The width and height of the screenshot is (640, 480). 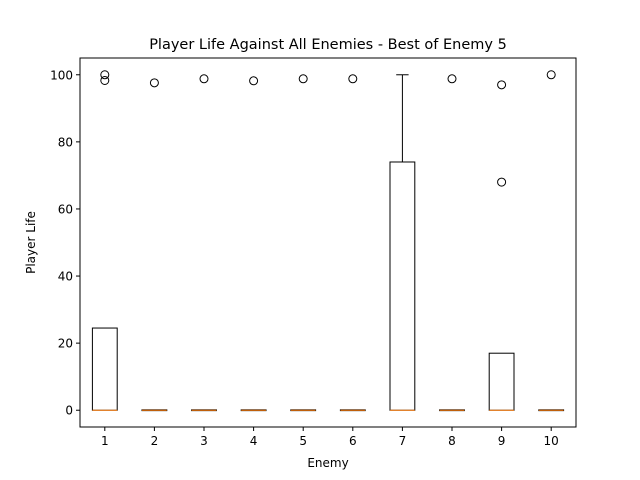 What do you see at coordinates (69, 411) in the screenshot?
I see `y-tick-label: 0` at bounding box center [69, 411].